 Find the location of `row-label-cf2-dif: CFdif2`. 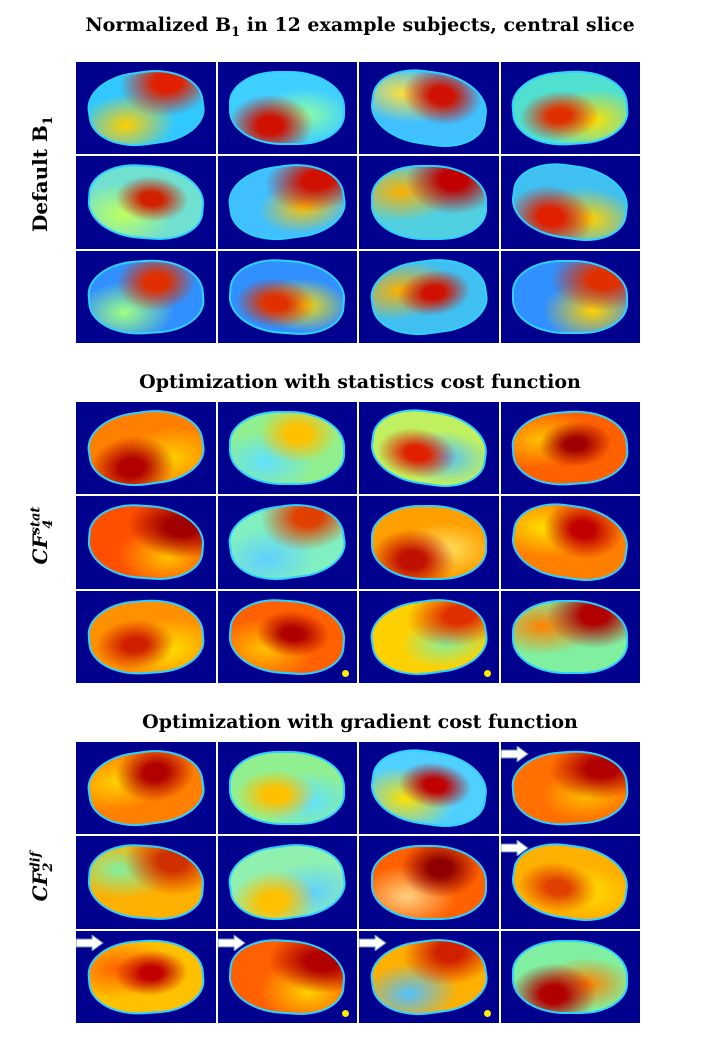

row-label-cf2-dif: CFdif2 is located at coordinates (42, 876).